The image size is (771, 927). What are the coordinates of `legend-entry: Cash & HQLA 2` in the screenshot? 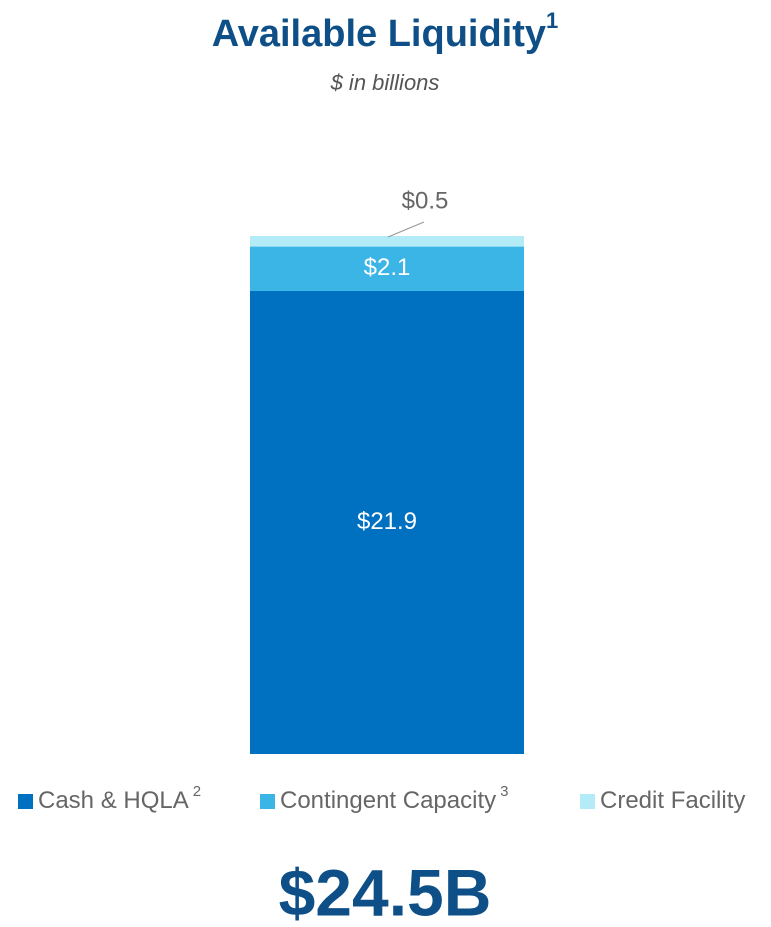 It's located at (119, 798).